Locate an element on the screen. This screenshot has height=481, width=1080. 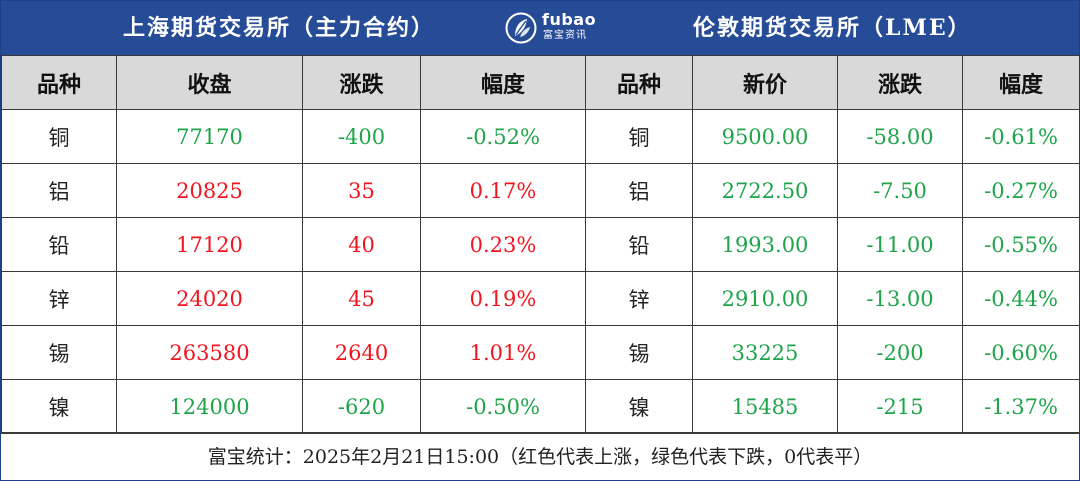
lme-header-price: 新价 is located at coordinates (765, 82).